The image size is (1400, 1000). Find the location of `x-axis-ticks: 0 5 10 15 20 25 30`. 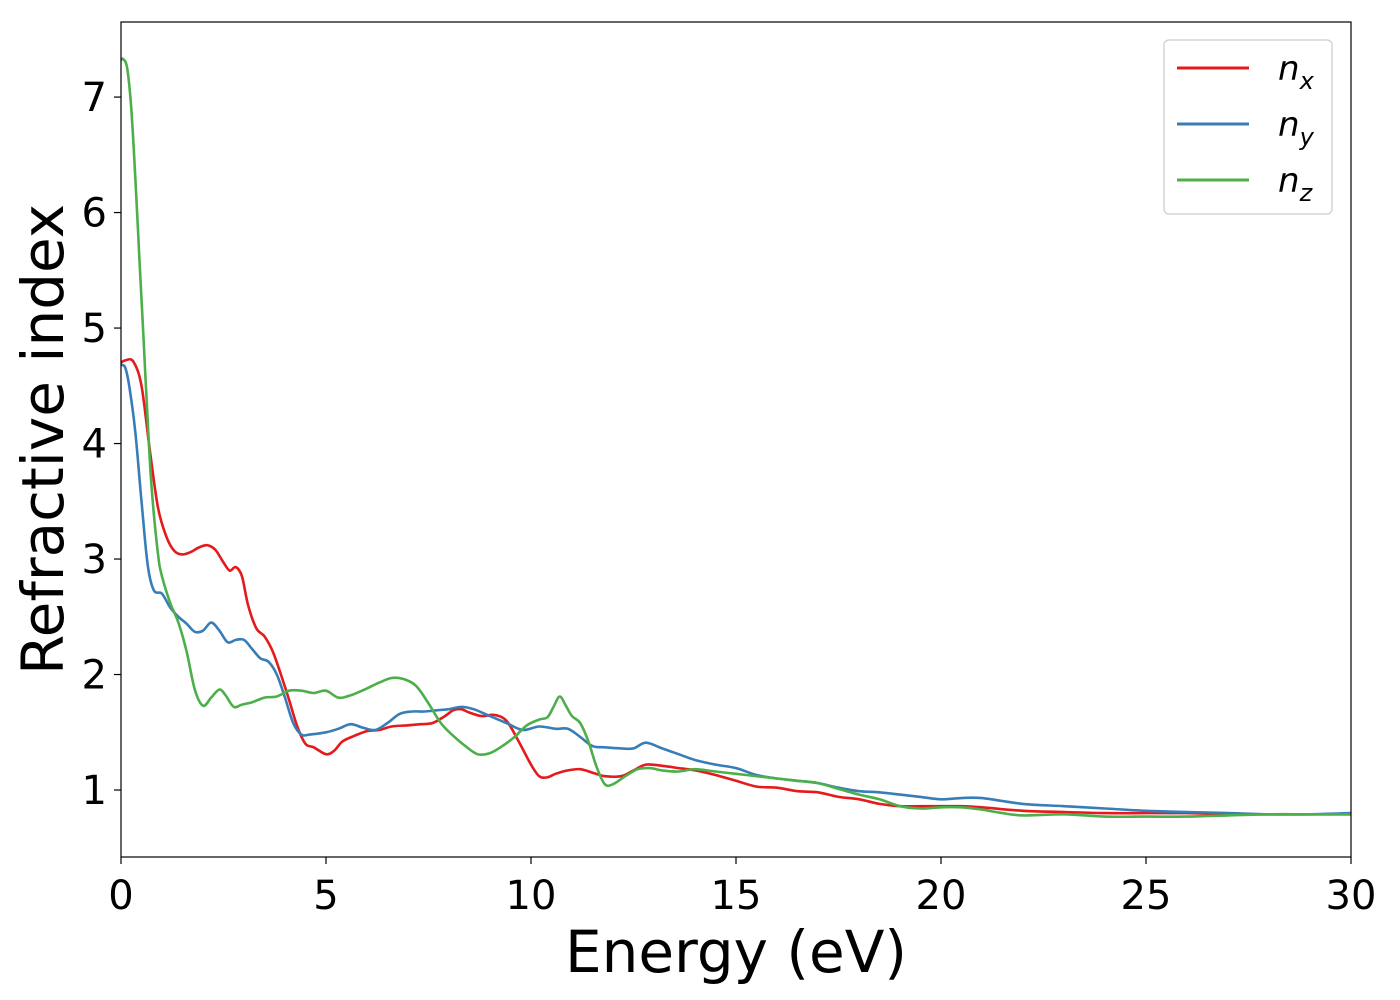

x-axis-ticks: 0 5 10 15 20 25 30 is located at coordinates (742, 888).